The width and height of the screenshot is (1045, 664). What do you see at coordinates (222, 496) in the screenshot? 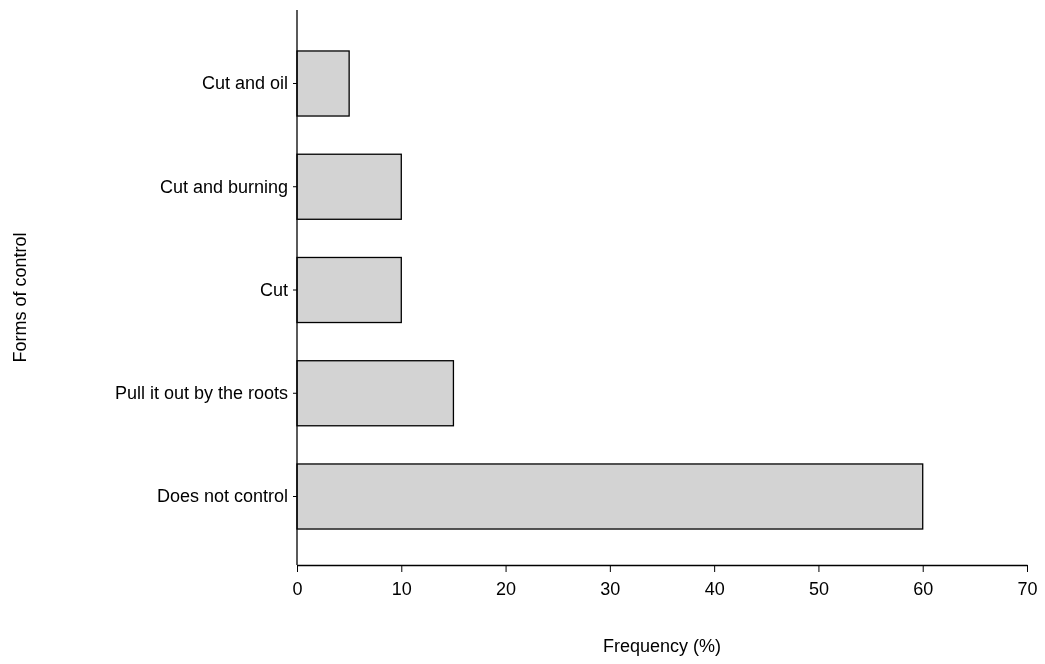
I see `y-tick-label: Does not control` at bounding box center [222, 496].